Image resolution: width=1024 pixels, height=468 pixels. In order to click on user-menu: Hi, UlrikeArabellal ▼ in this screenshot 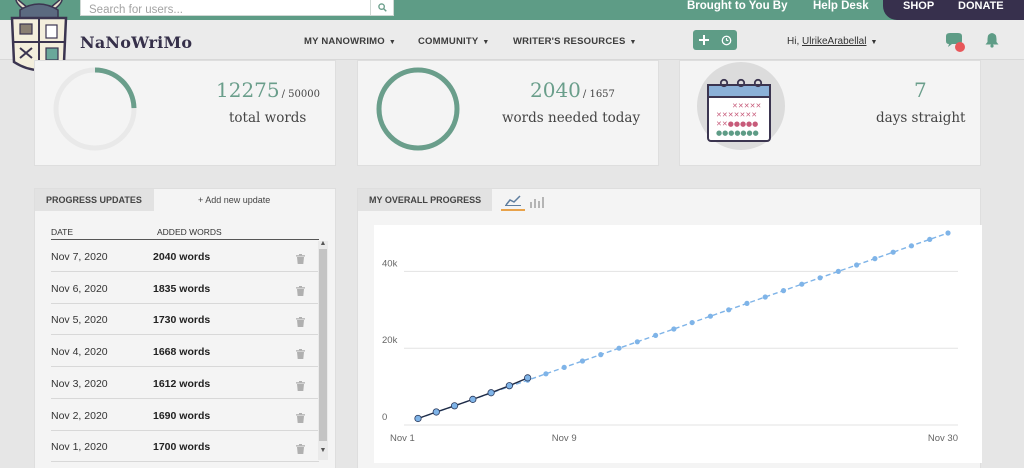, I will do `click(832, 41)`.